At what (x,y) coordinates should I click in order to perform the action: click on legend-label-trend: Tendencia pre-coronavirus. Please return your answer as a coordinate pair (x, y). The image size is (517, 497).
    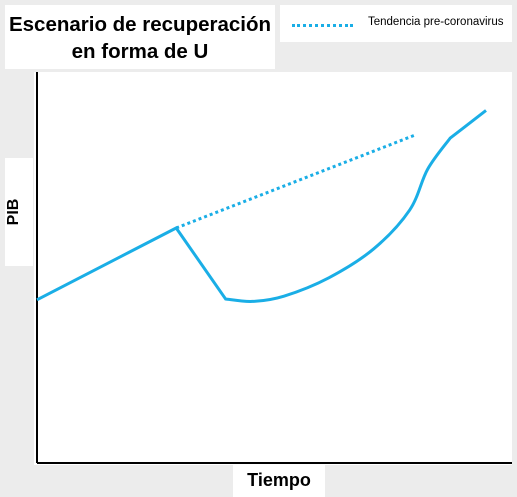
    Looking at the image, I should click on (436, 22).